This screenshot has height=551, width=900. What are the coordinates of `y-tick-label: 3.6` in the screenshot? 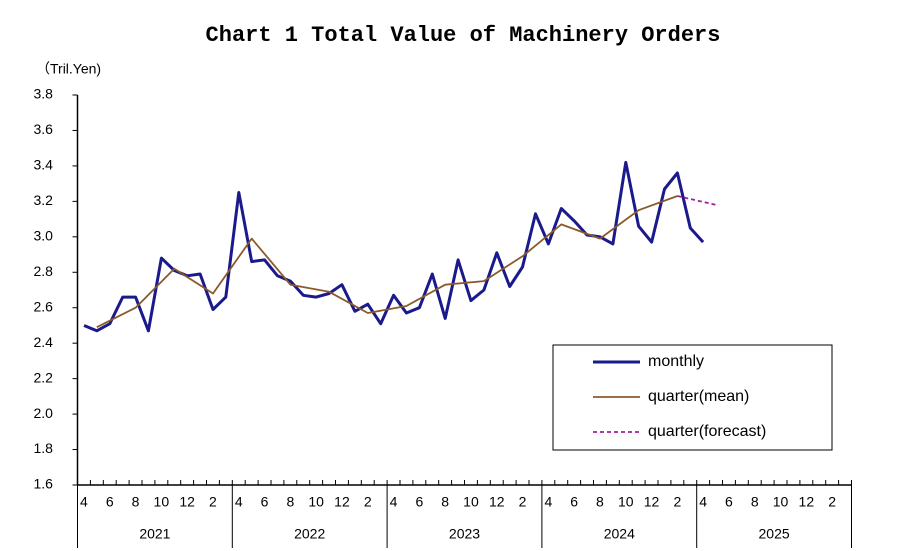 It's located at (44, 129).